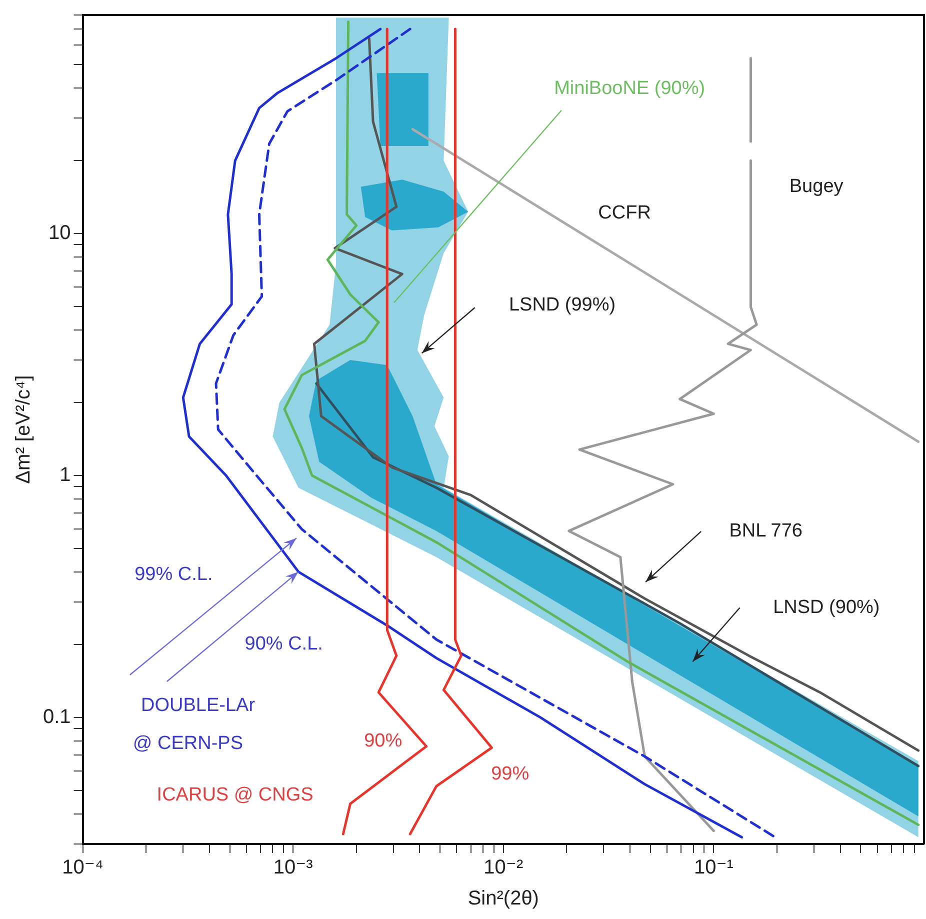 The height and width of the screenshot is (919, 926). Describe the element at coordinates (630, 89) in the screenshot. I see `annotation: MiniBooNE (90%)` at that location.